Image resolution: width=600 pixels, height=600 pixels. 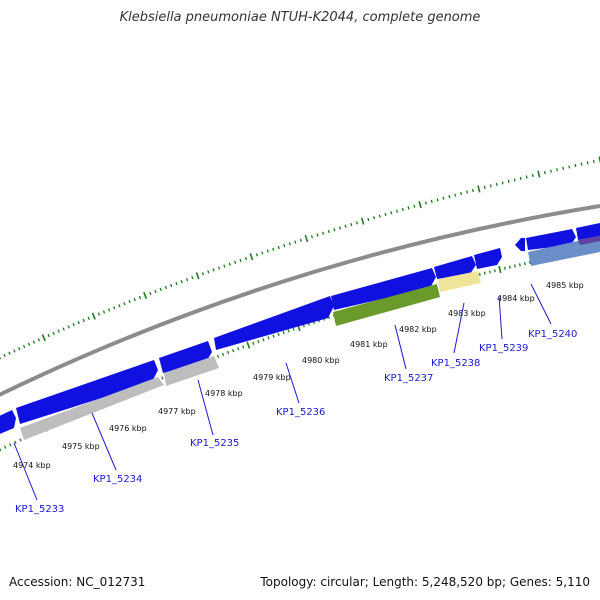 I want to click on scale-label: 4983 kbp, so click(x=467, y=313).